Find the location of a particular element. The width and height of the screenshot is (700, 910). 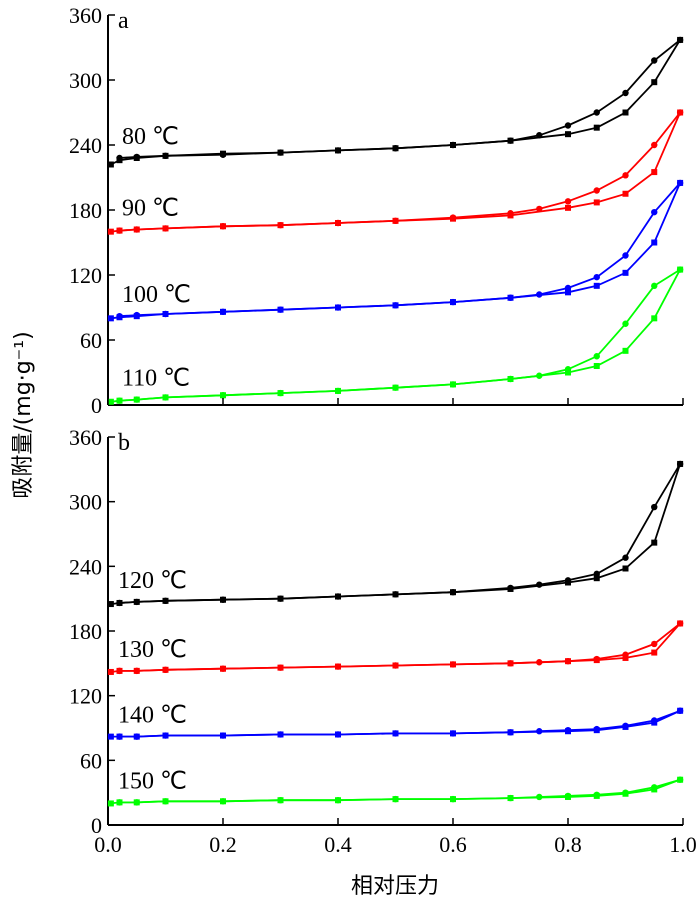

y-tick-label-b-5: 300 is located at coordinates (85, 502).